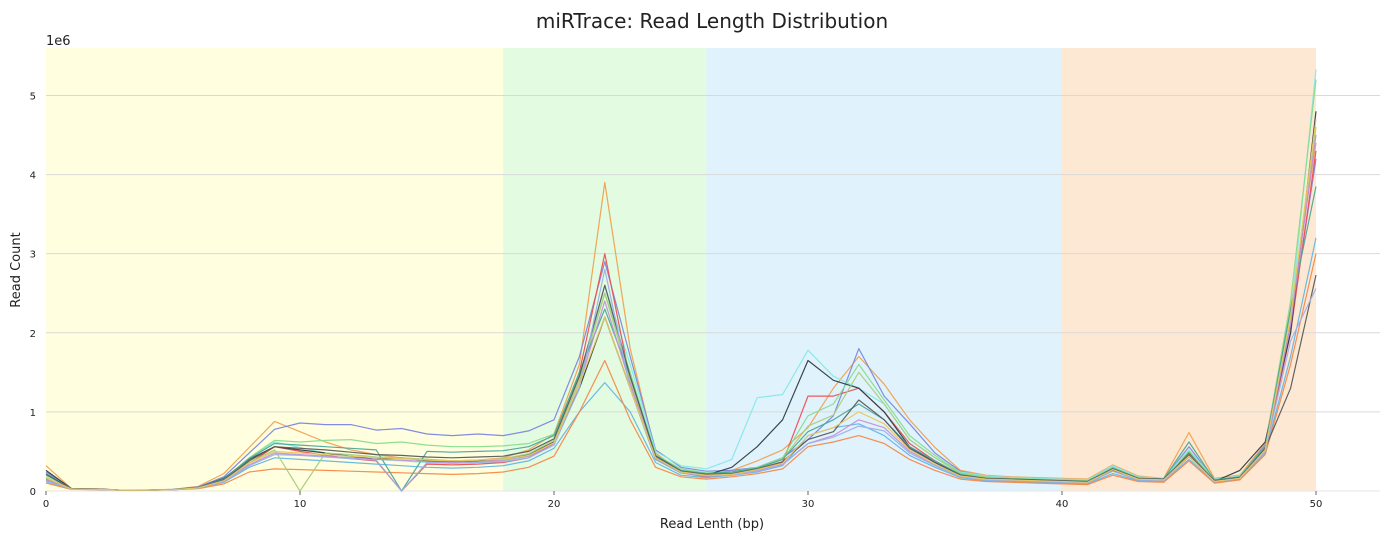 The height and width of the screenshot is (540, 1389). Describe the element at coordinates (33, 334) in the screenshot. I see `y-tick-label-2: 2` at that location.